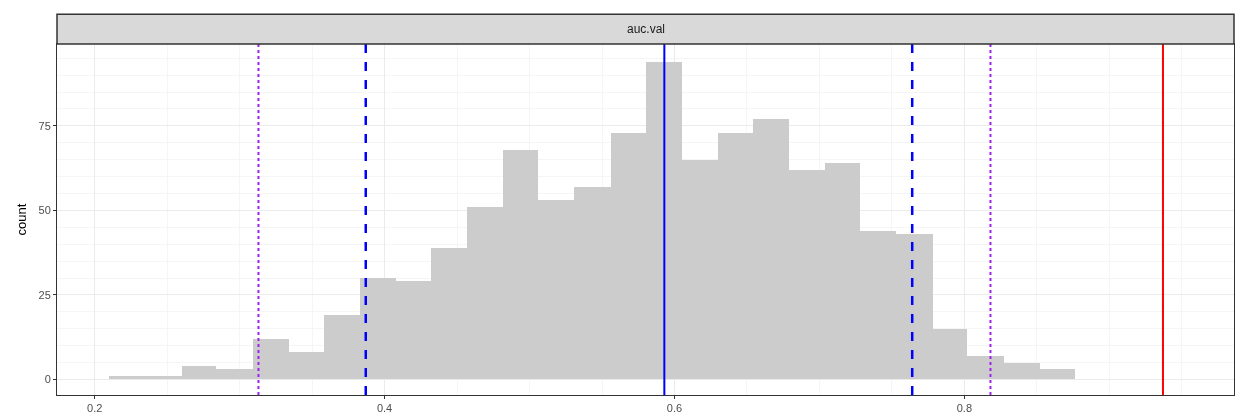 This screenshot has width=1237, height=419. What do you see at coordinates (674, 408) in the screenshot?
I see `x-tick-label: 0.6` at bounding box center [674, 408].